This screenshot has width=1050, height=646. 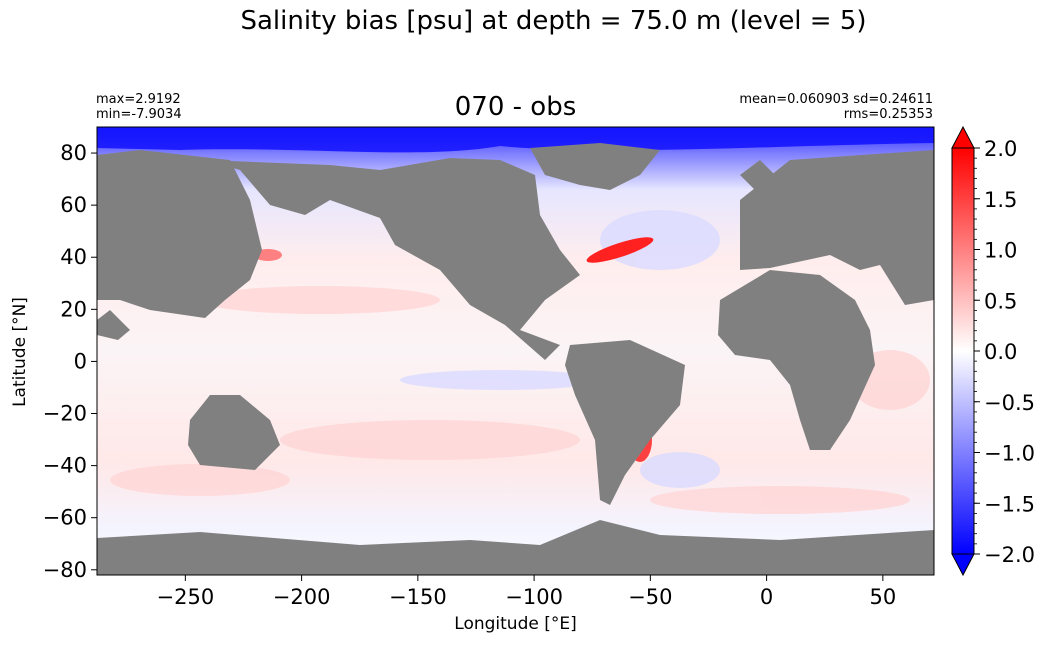 I want to click on colorbar-tick-label: 0.0, so click(x=1000, y=352).